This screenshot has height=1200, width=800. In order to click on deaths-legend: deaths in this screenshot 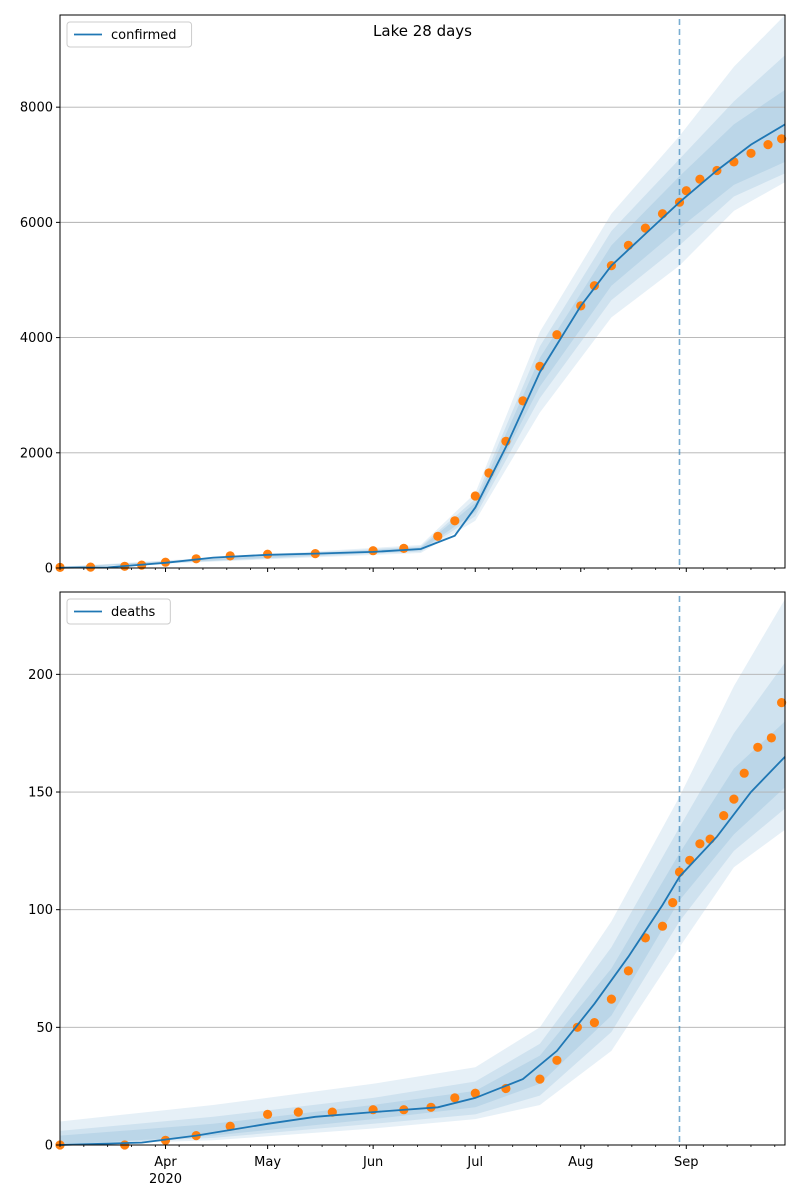, I will do `click(118, 611)`.